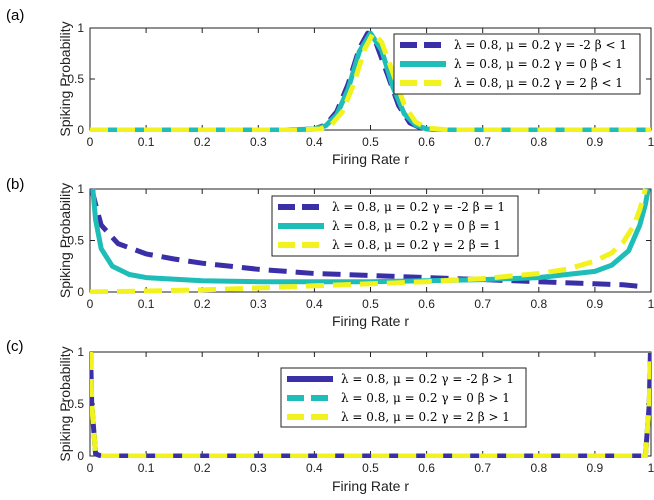  Describe the element at coordinates (416, 245) in the screenshot. I see `legend-entry: λ = 0.8, μ = 0.2 γ = 2 β = 1` at that location.